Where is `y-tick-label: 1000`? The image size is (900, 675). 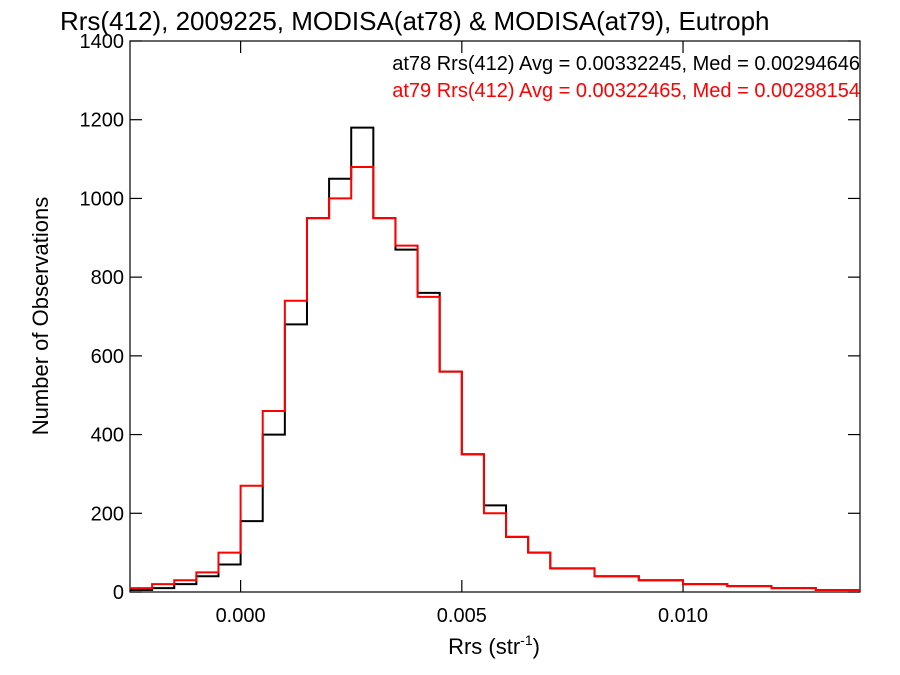
y-tick-label: 1000 is located at coordinates (102, 199).